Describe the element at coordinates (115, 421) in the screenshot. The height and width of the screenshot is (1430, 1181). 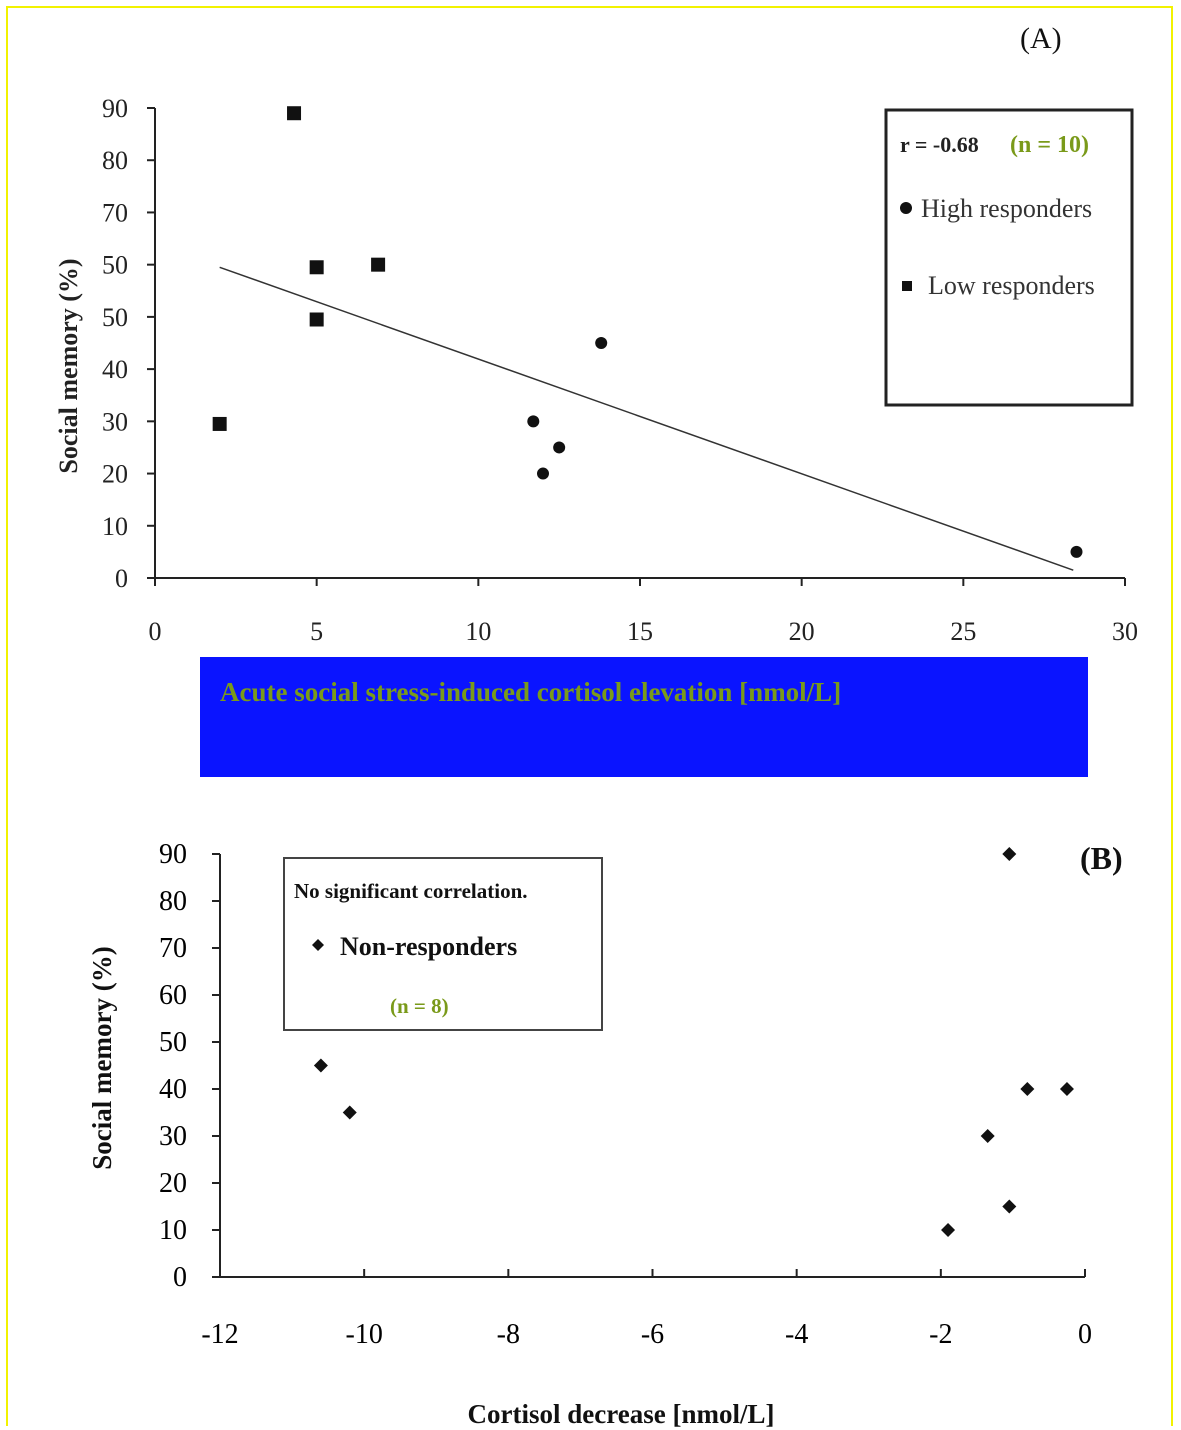
I see `y-tick-label-a: 30` at that location.